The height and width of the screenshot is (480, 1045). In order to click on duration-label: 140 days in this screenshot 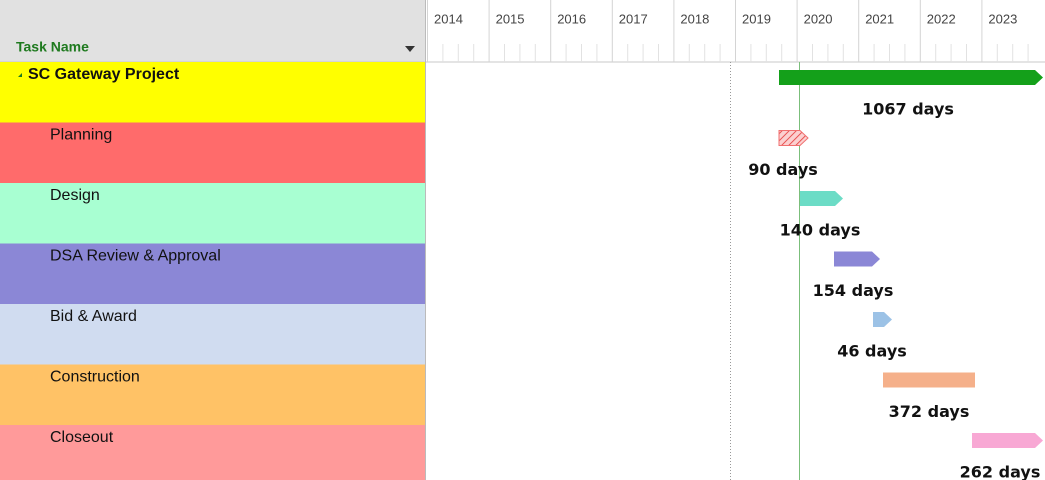, I will do `click(820, 230)`.